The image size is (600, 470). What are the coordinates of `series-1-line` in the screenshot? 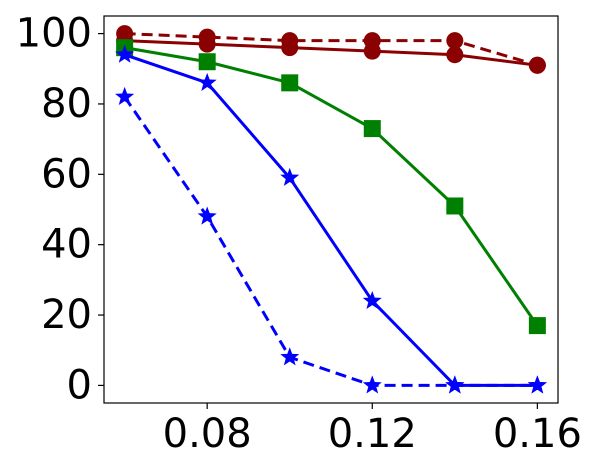 It's located at (331, 49).